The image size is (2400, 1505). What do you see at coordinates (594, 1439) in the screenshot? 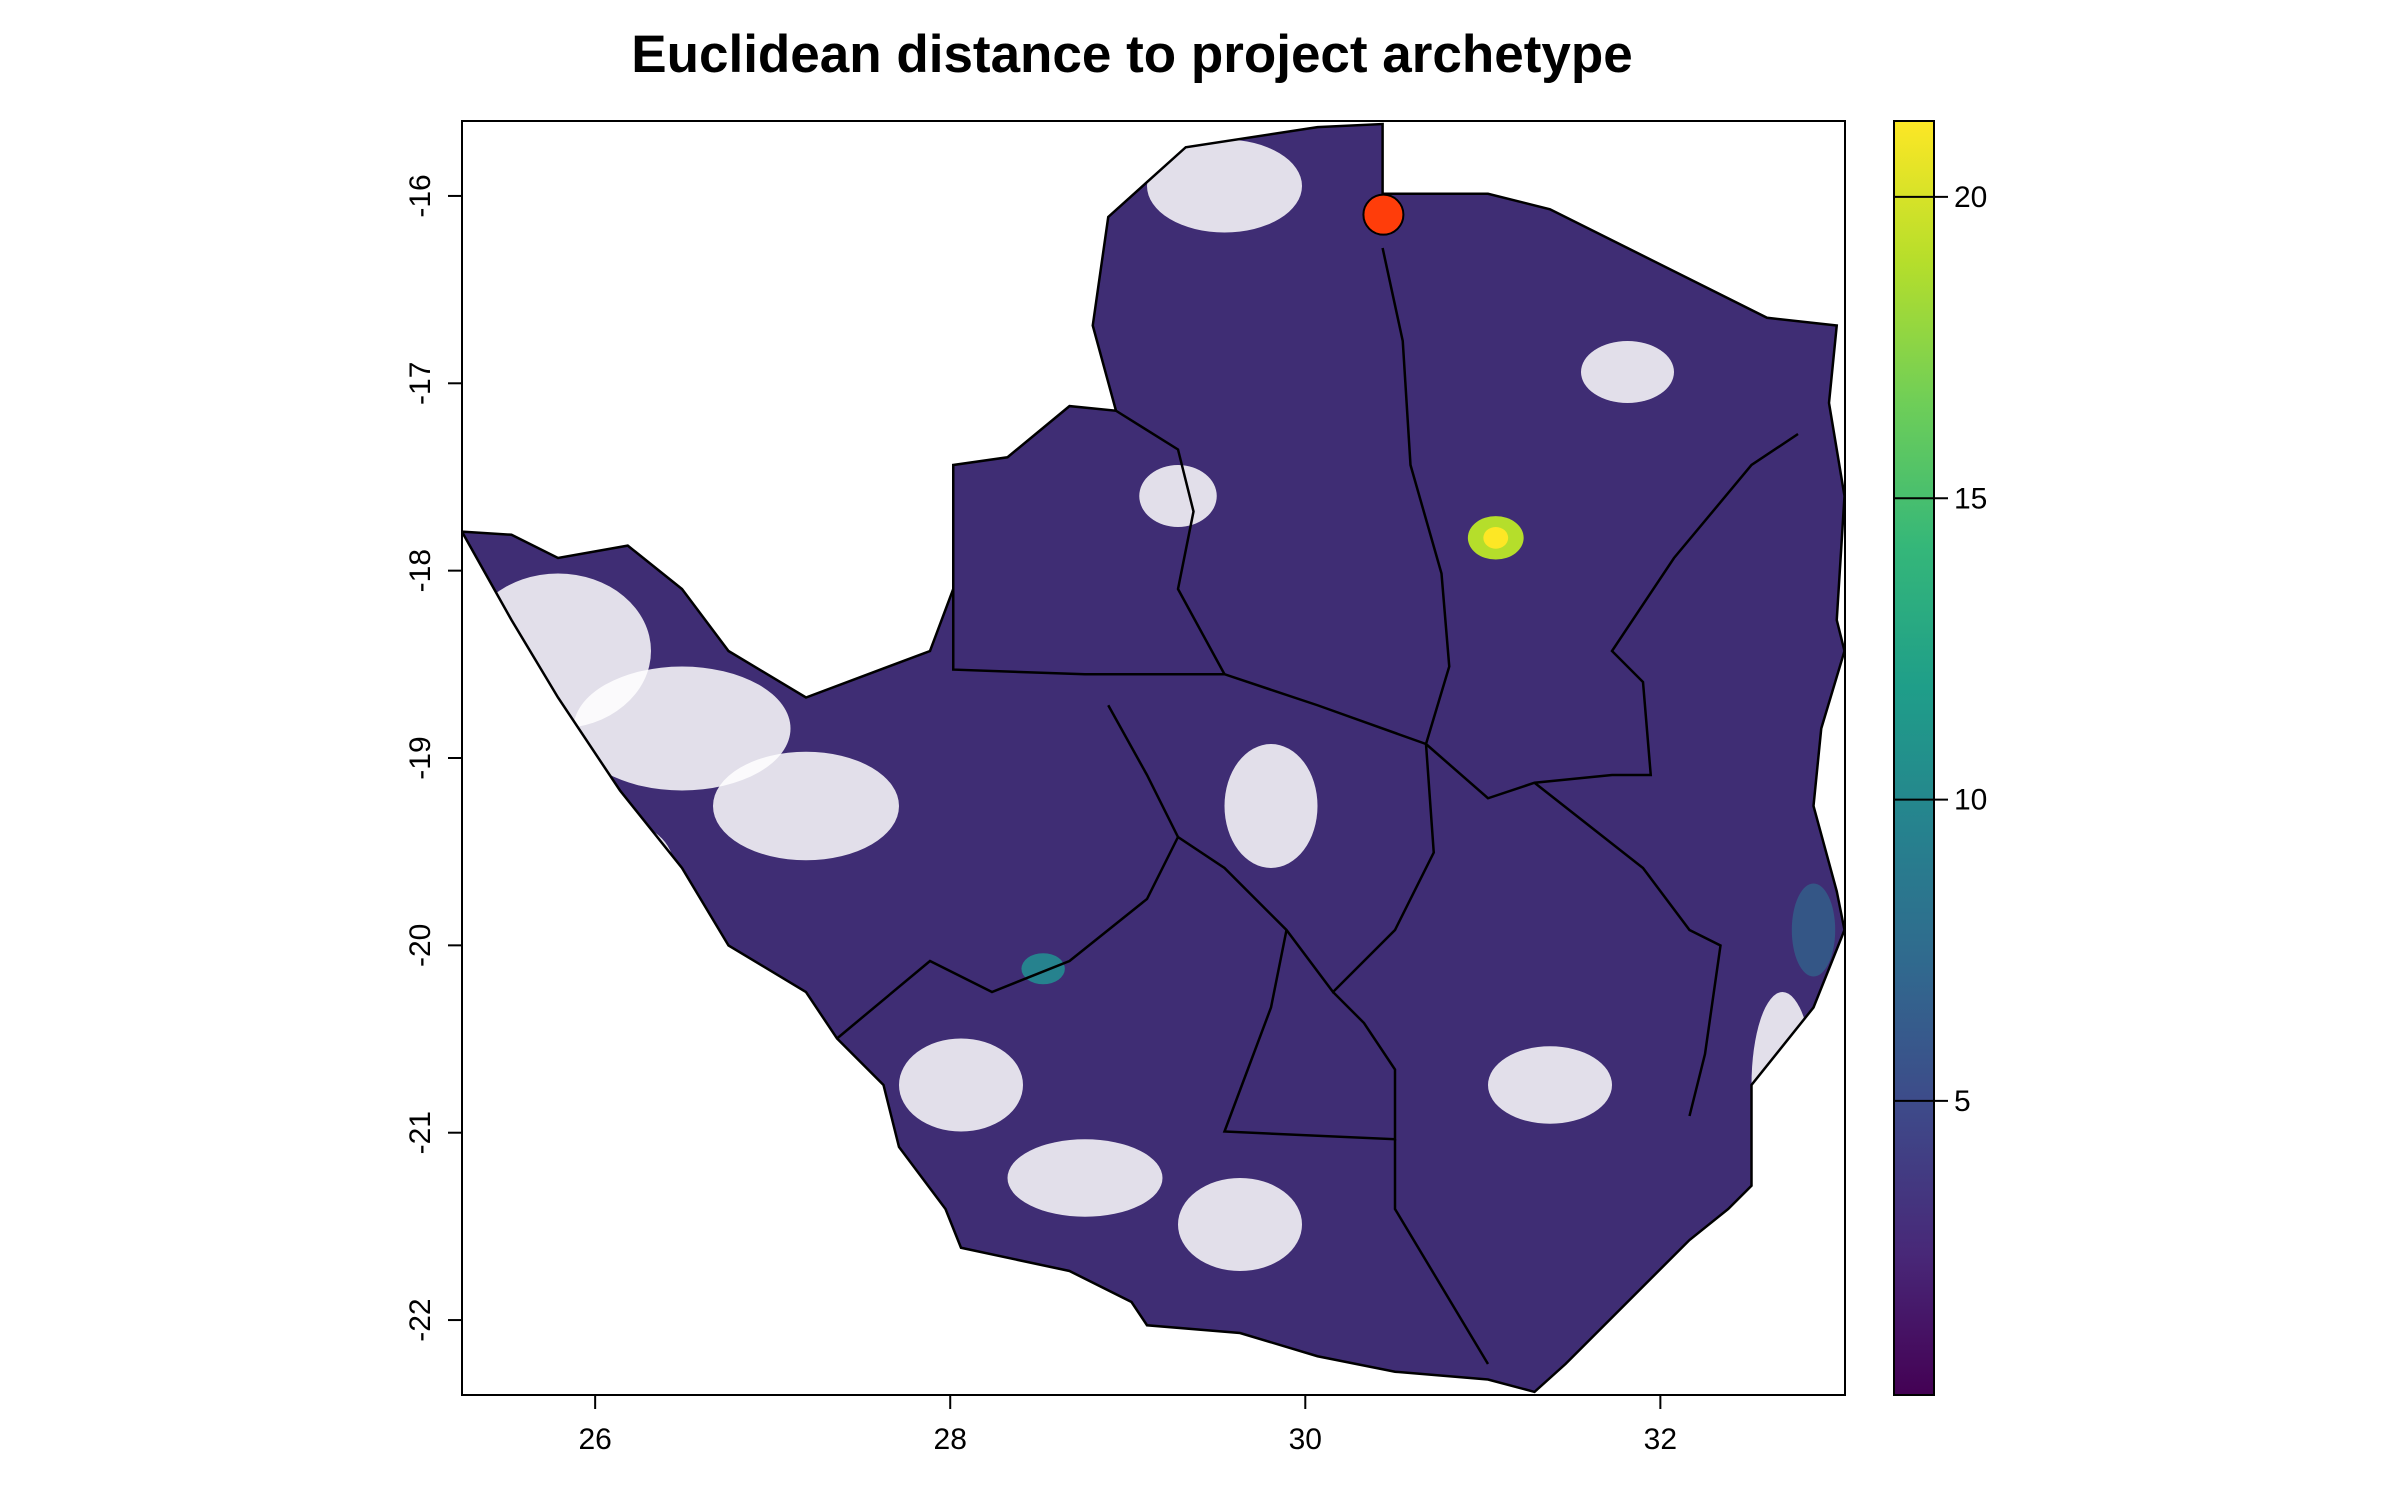
I see `x-tick-label: 26` at bounding box center [594, 1439].